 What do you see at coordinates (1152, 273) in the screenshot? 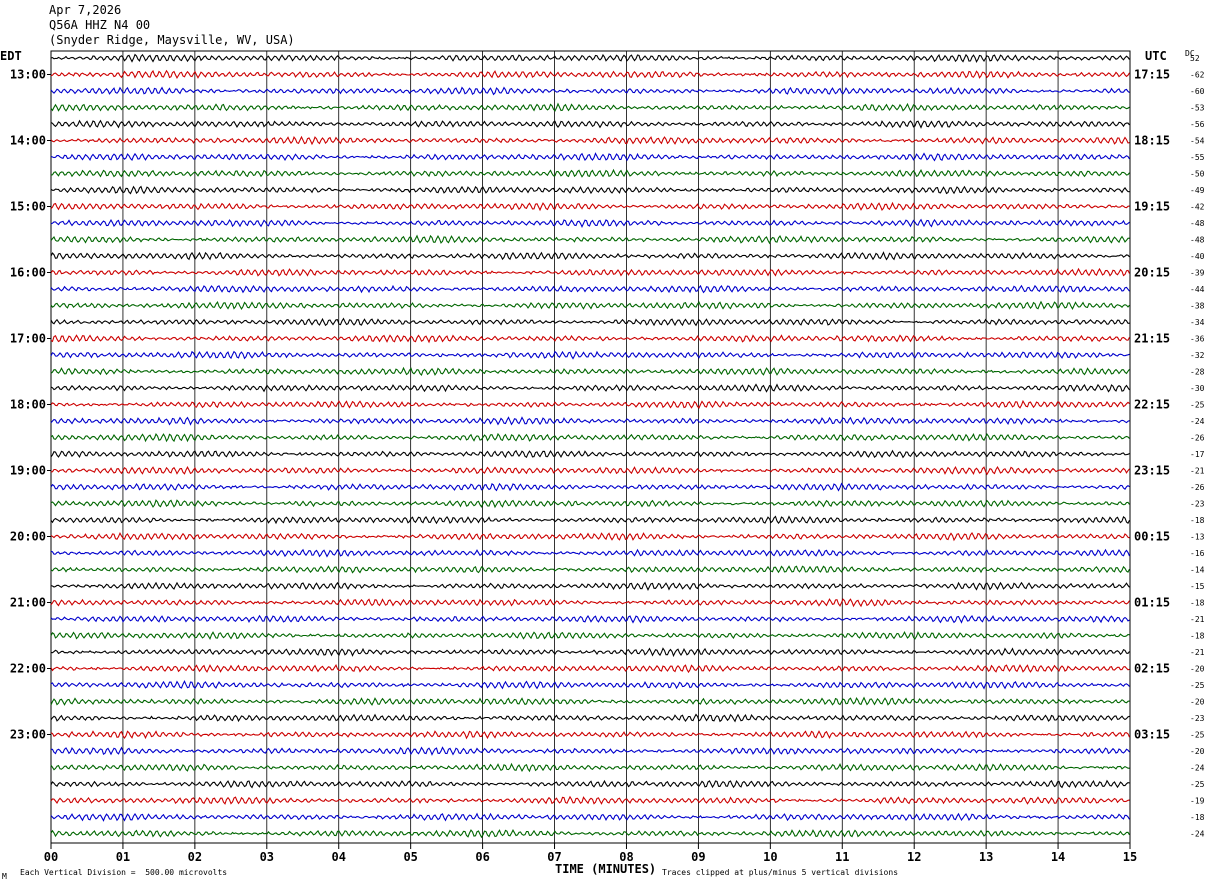
I see `right-hour-label: 20:15` at bounding box center [1152, 273].